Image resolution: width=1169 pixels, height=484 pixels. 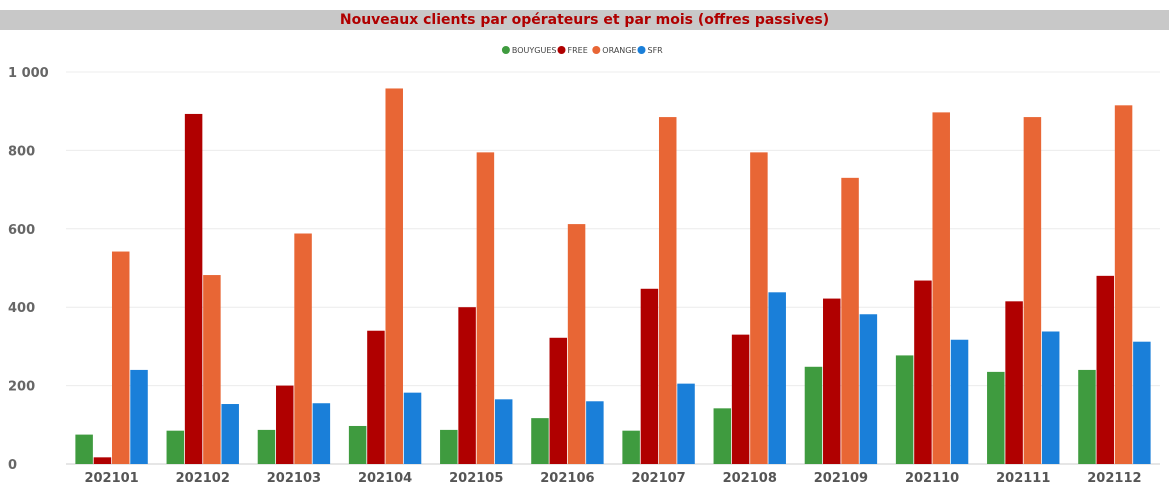 I want to click on y-tick-label: 600, so click(x=21, y=230).